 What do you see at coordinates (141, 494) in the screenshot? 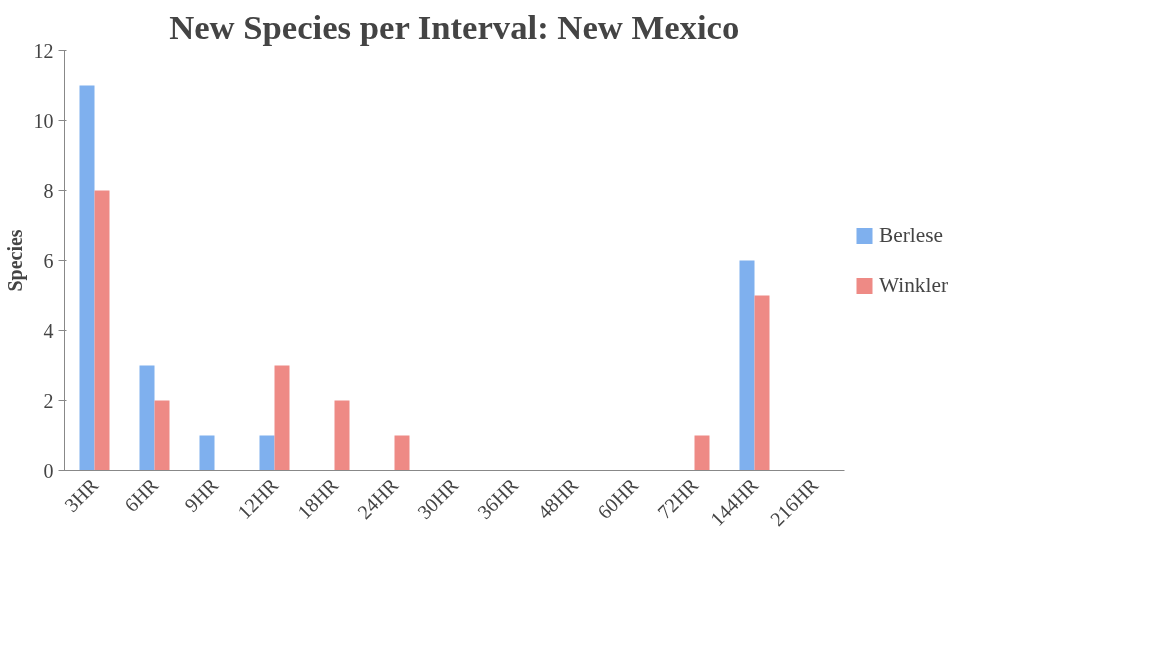
I see `x-tick-label: 6HR` at bounding box center [141, 494].